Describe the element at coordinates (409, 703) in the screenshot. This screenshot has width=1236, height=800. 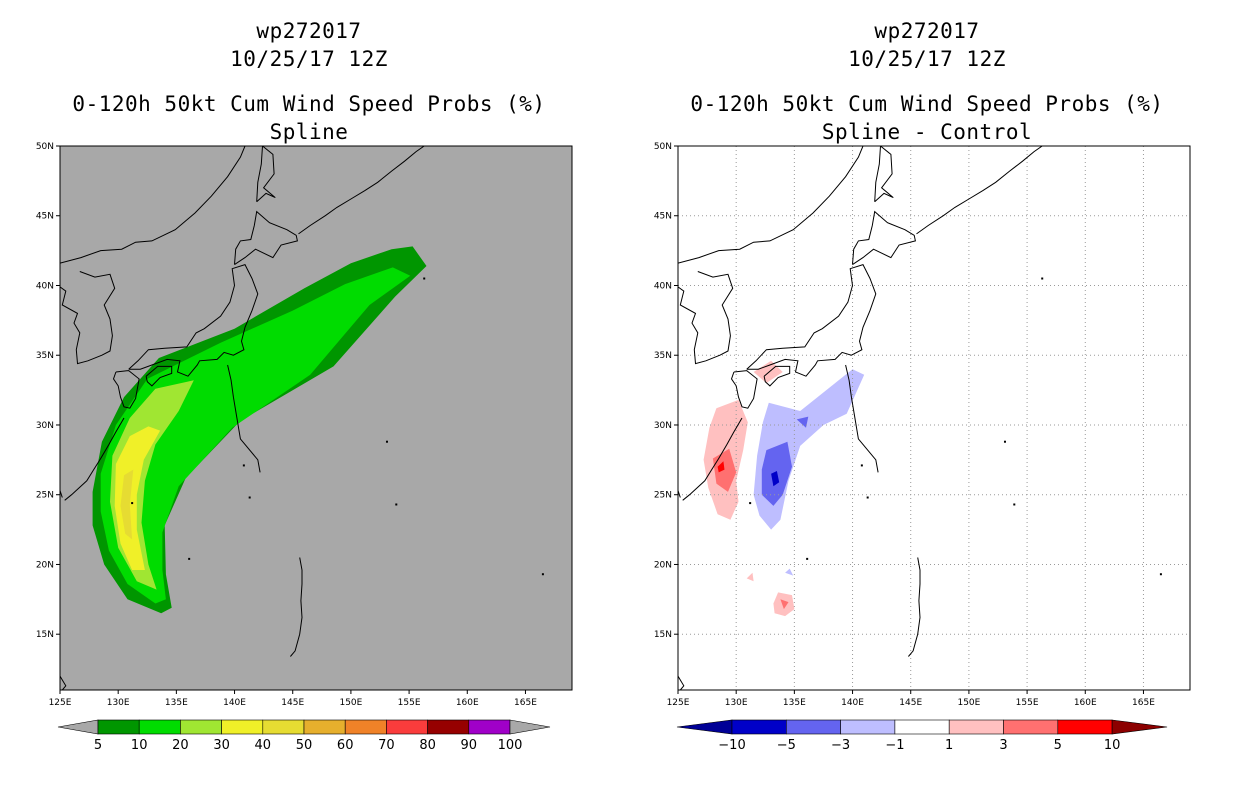
I see `left-x-tick-label-155E: 155E` at that location.